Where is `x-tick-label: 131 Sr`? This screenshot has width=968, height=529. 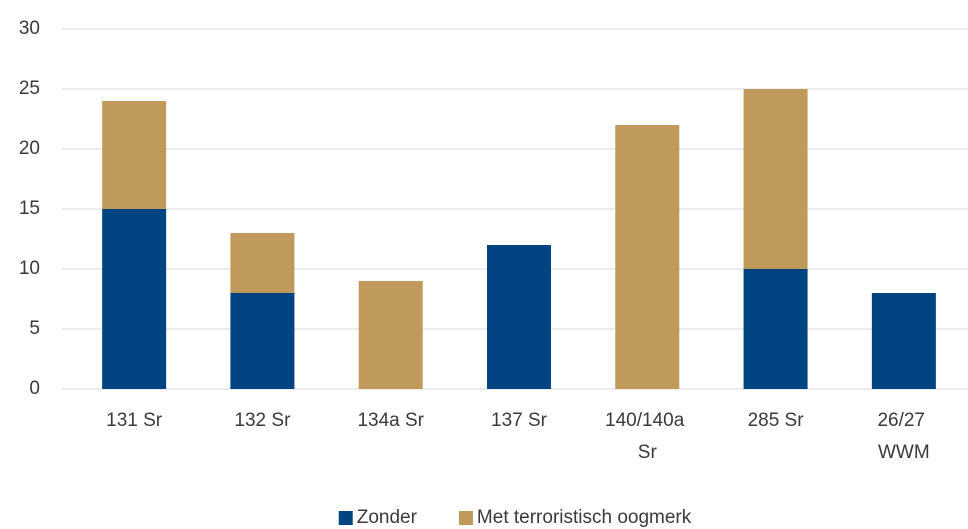
x-tick-label: 131 Sr is located at coordinates (134, 420).